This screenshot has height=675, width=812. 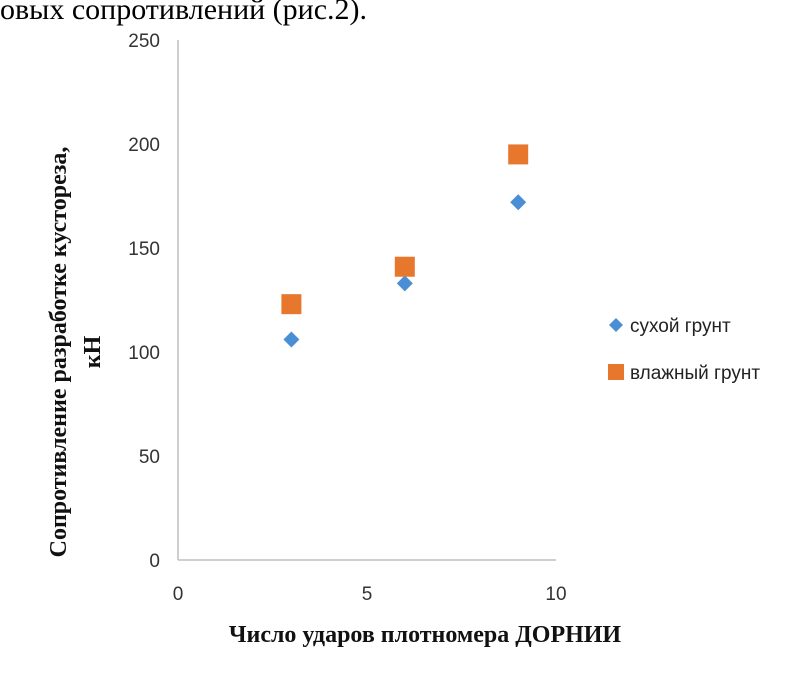 I want to click on y-tick-label: 150, so click(x=144, y=249).